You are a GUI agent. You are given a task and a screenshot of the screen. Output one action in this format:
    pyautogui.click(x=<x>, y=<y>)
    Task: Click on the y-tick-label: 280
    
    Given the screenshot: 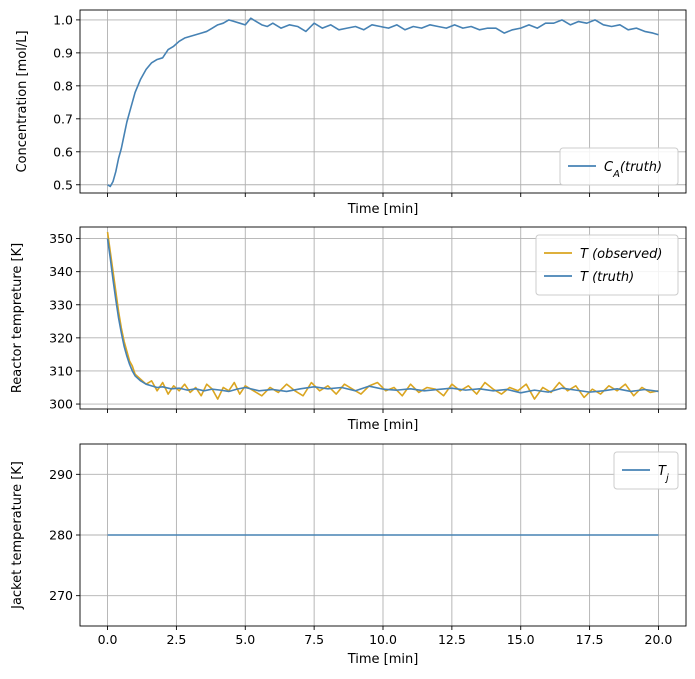 What is the action you would take?
    pyautogui.click(x=61, y=535)
    